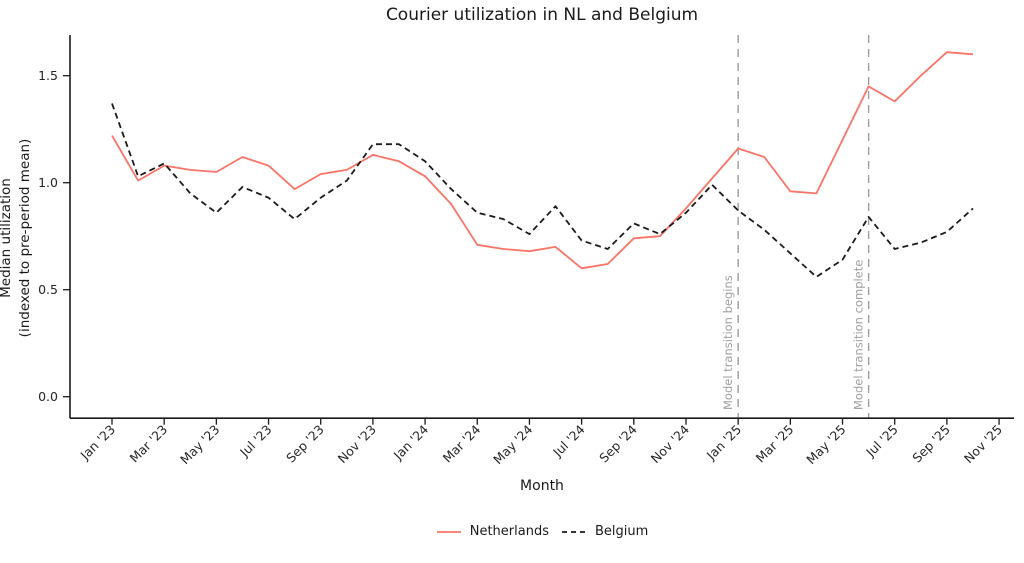 The image size is (1024, 563). Describe the element at coordinates (618, 444) in the screenshot. I see `x-tick-label: Sep '24` at that location.